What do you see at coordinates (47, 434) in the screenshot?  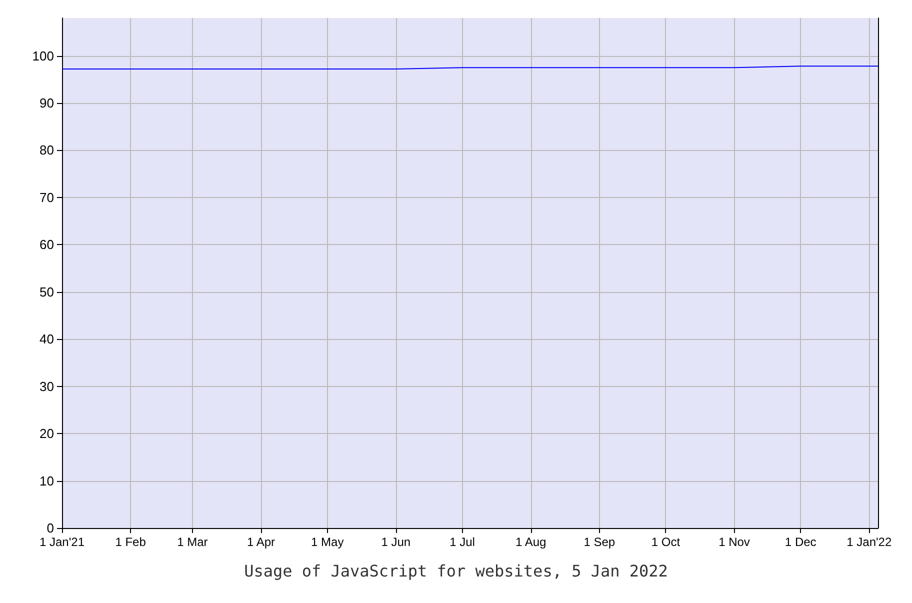 I see `y-tick-label: 20` at bounding box center [47, 434].